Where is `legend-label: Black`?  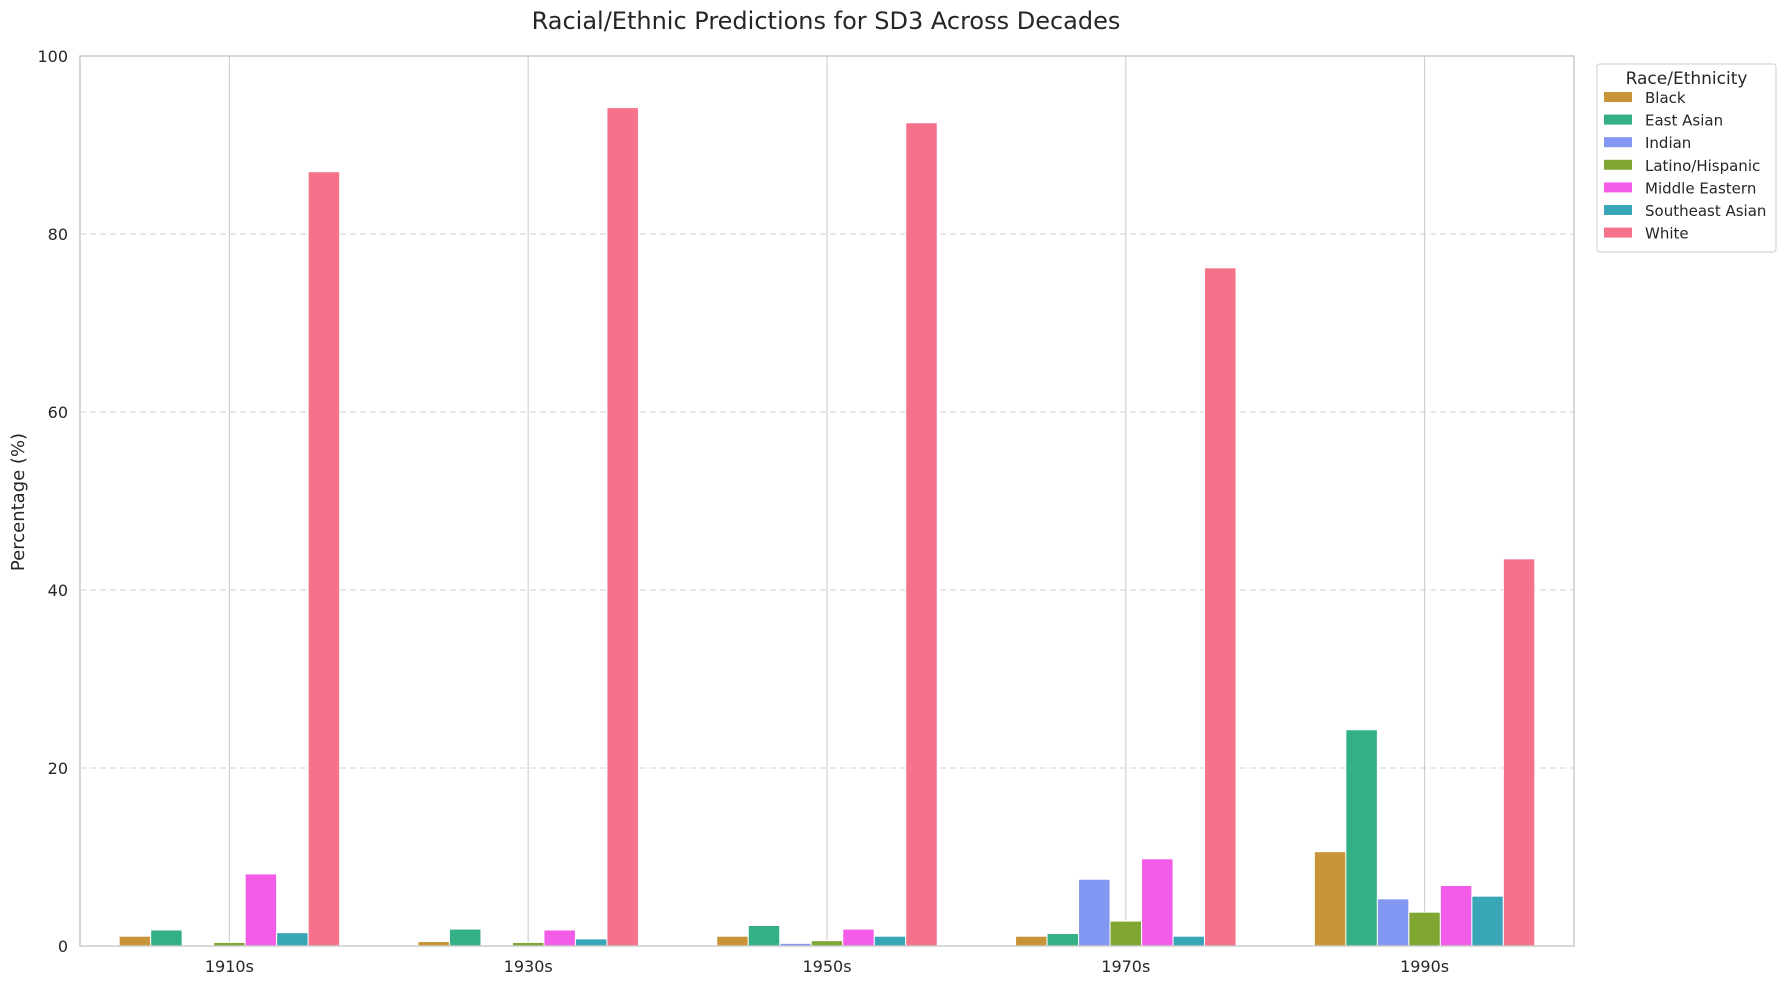 legend-label: Black is located at coordinates (1665, 98).